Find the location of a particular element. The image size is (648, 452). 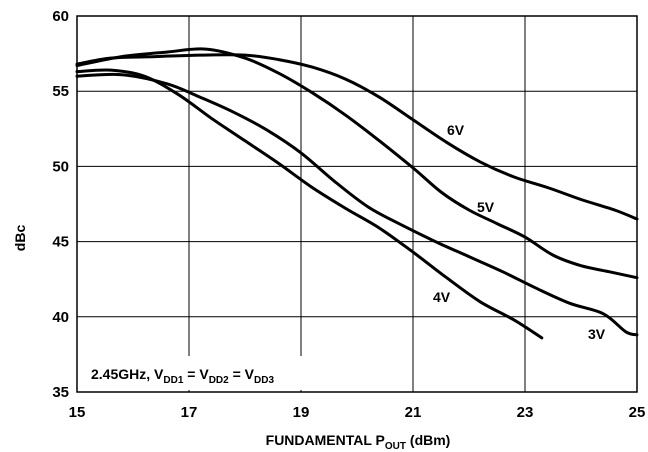

series-label-4v: 4V is located at coordinates (442, 297).